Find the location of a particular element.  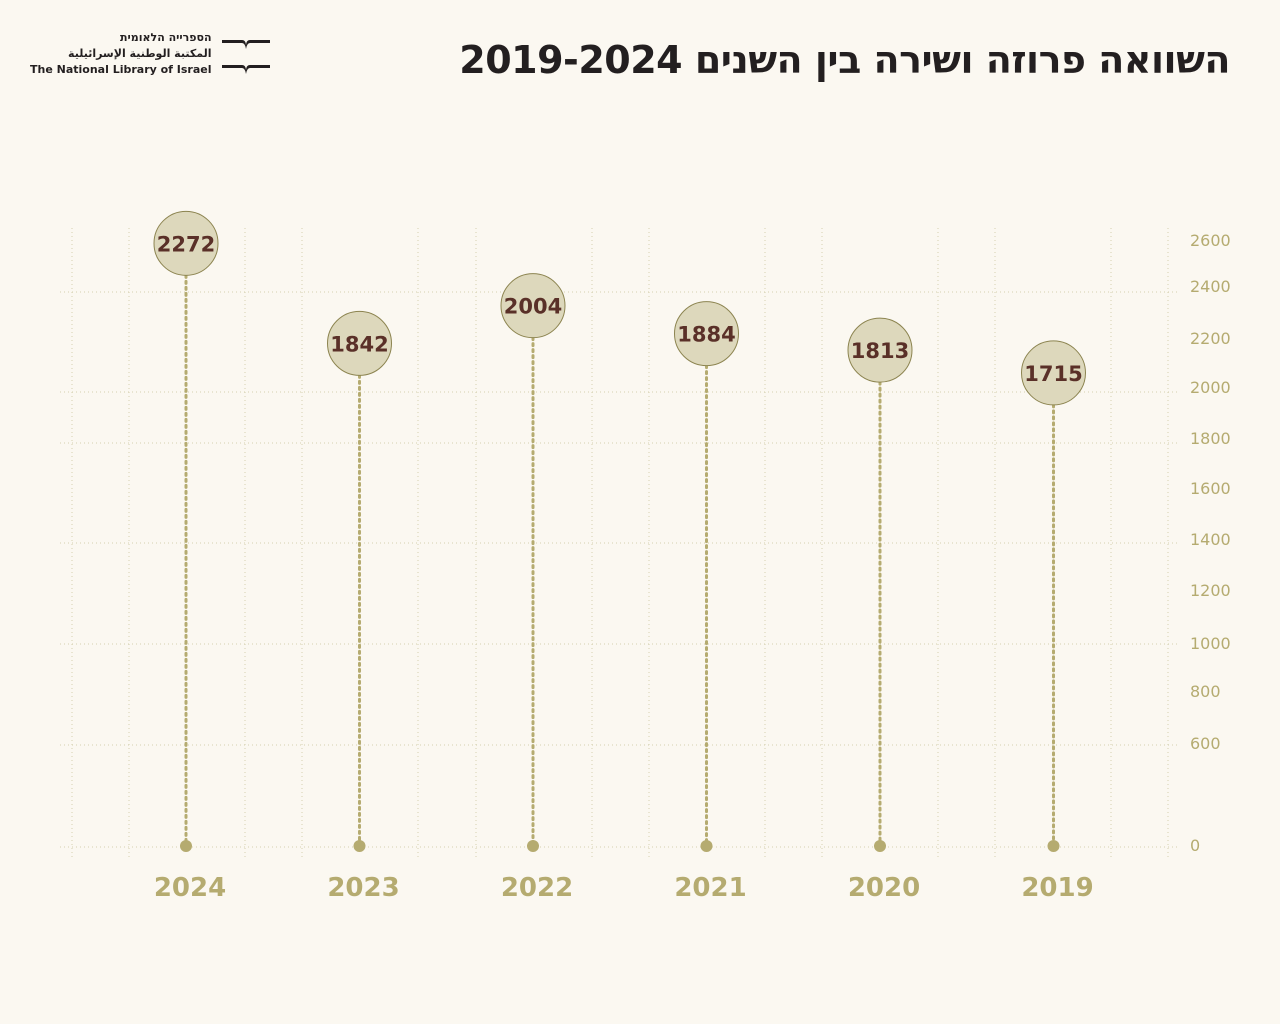

chart-title: השוואה פרוזה ושירה בין השנים 2019-2024 is located at coordinates (844, 60).